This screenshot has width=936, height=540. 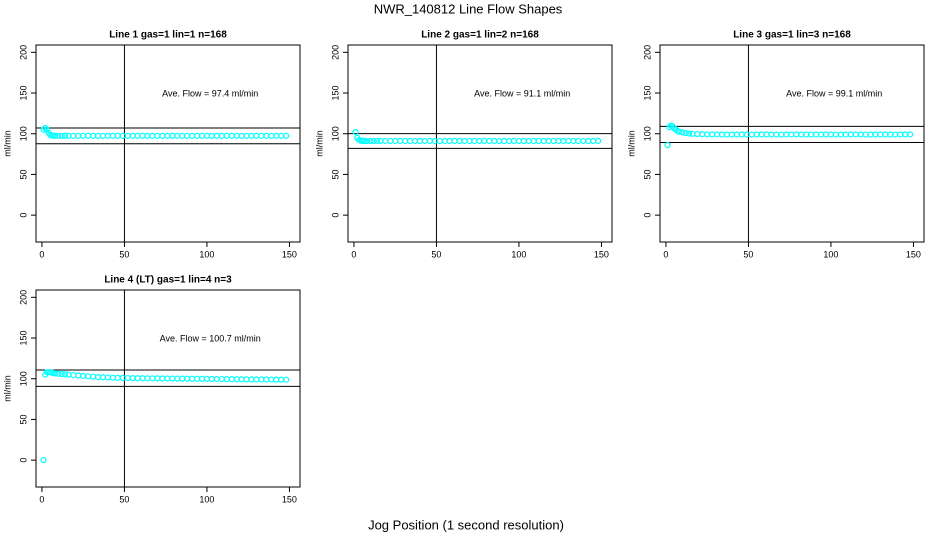 What do you see at coordinates (480, 35) in the screenshot?
I see `panel-title: Line 2 gas=1 lin=2 n=168` at bounding box center [480, 35].